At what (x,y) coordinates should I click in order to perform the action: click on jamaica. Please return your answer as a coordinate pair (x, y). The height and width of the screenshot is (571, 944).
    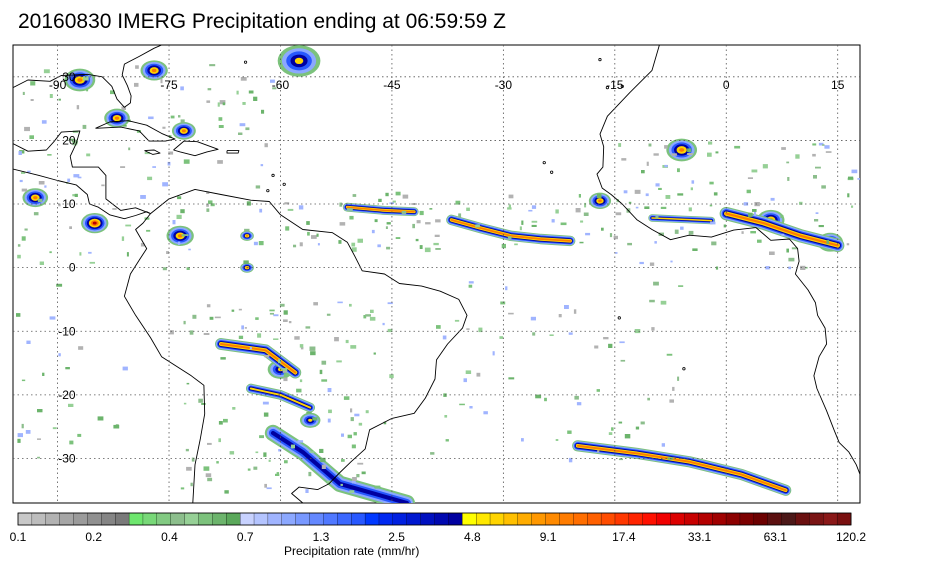
    Looking at the image, I should click on (152, 152).